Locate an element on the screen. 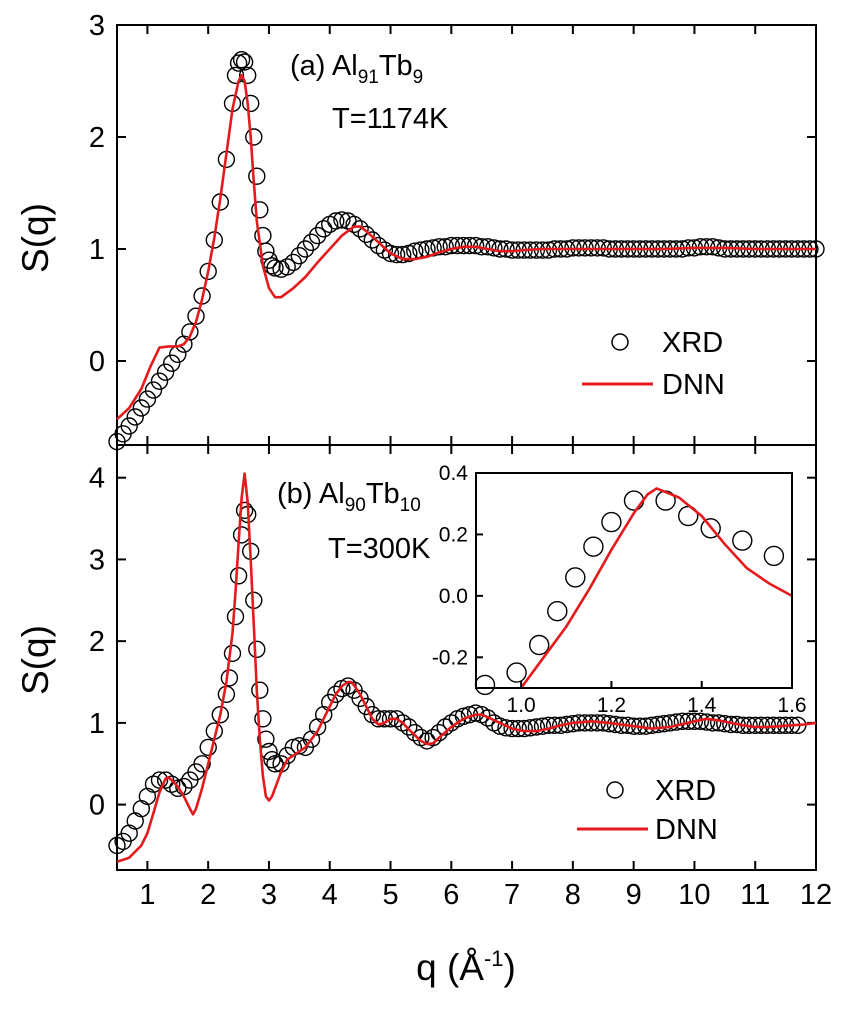 Image resolution: width=841 pixels, height=1017 pixels. panel-b-composition-sub1: 90 is located at coordinates (355, 505).